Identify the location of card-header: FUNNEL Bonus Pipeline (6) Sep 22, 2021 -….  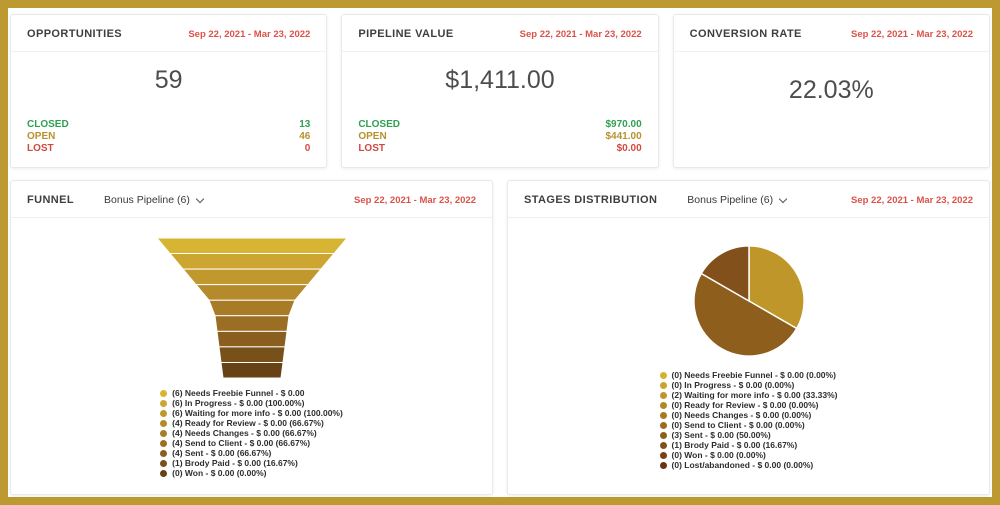
(251, 199).